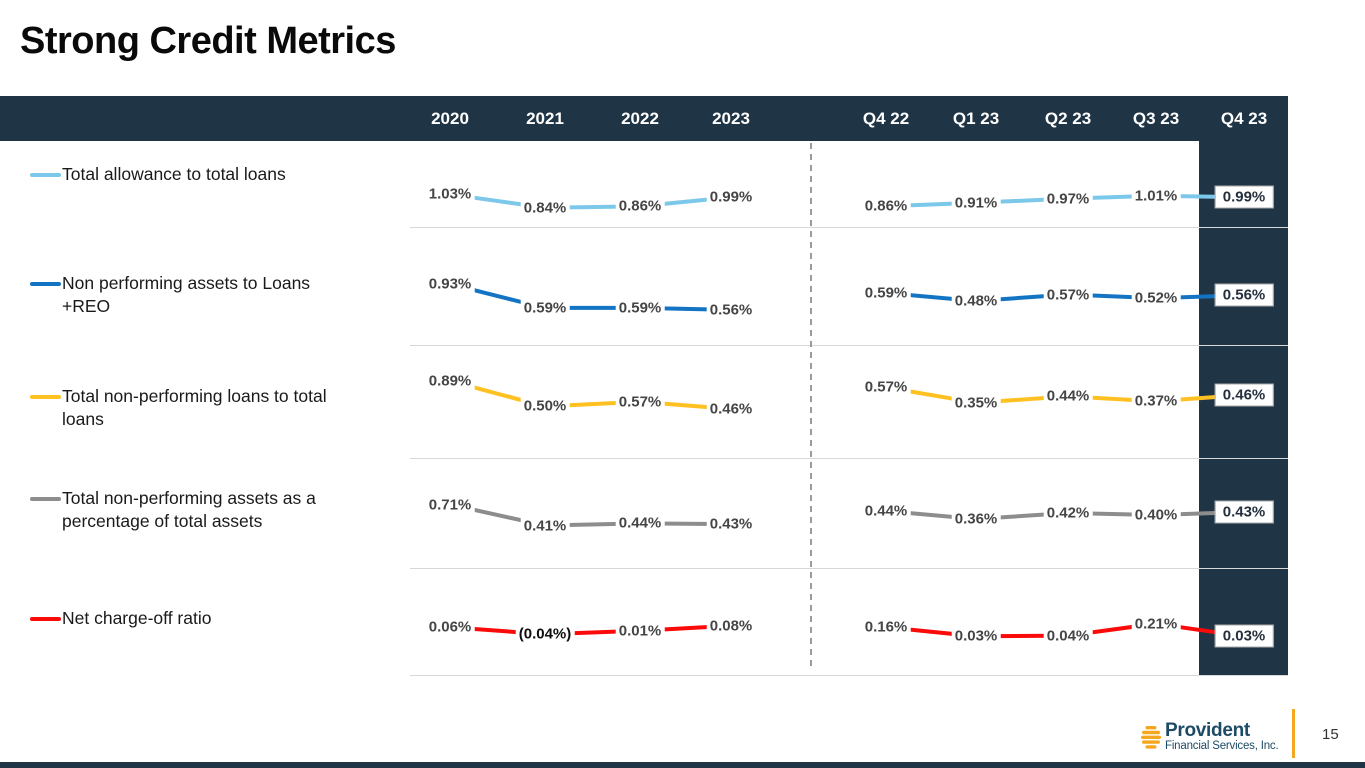 The height and width of the screenshot is (768, 1365). I want to click on legend-label: Total allowance to total loans, so click(174, 174).